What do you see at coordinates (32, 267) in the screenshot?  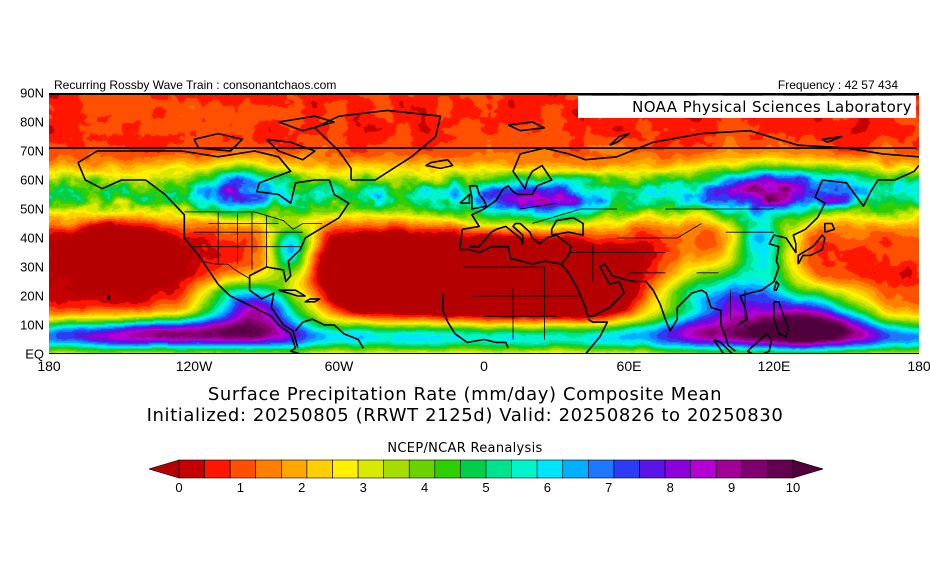 I see `latitude-label: 30N` at bounding box center [32, 267].